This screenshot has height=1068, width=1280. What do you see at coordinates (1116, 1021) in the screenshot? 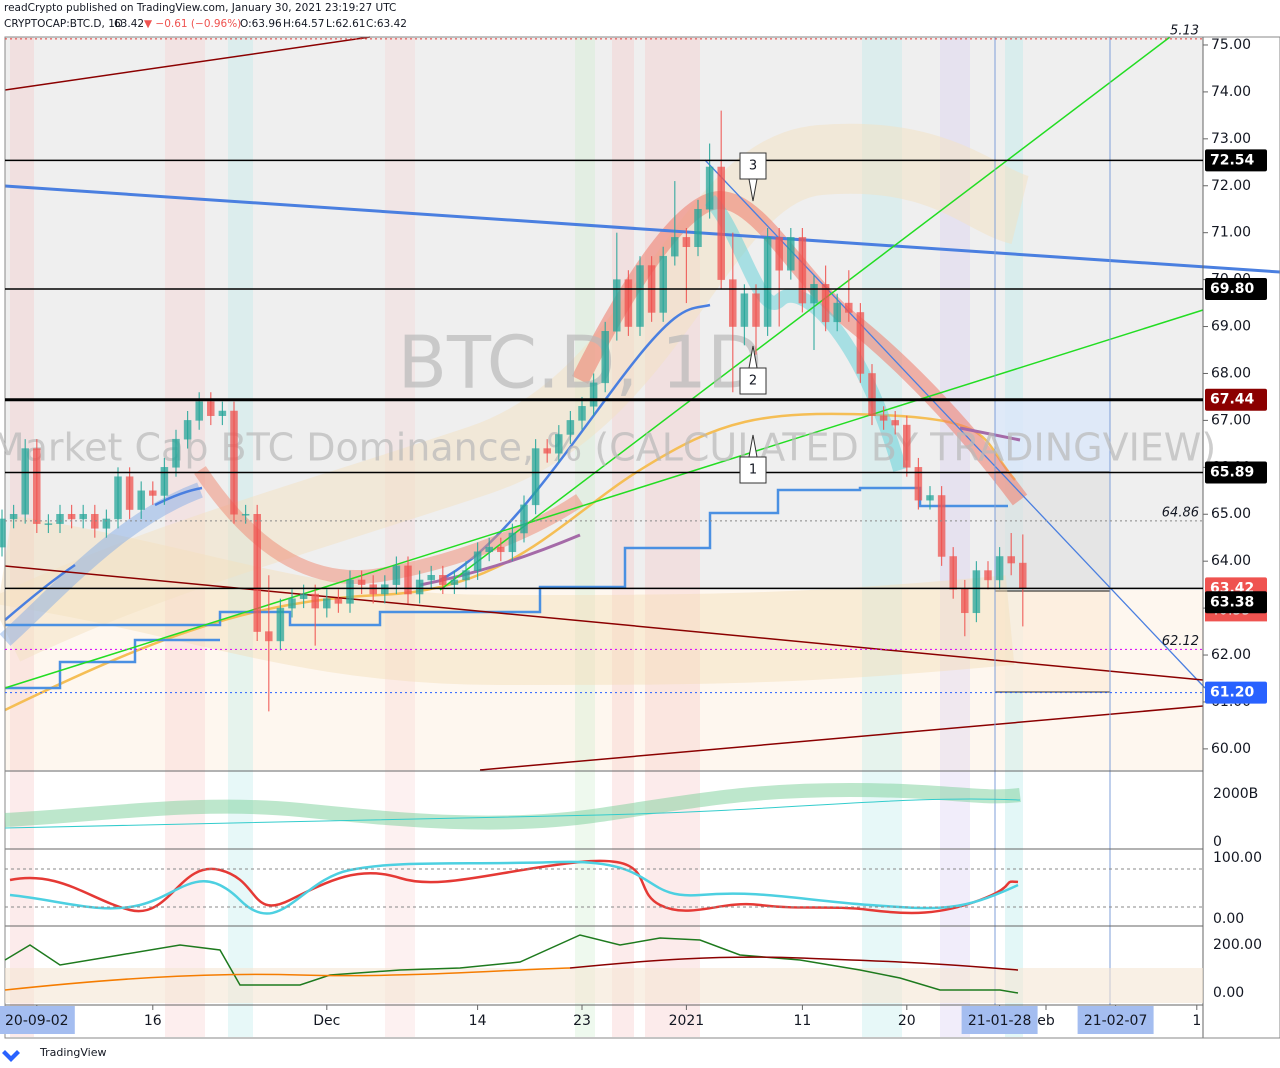
I see `x-tick-label: 21-02-07` at bounding box center [1116, 1021].